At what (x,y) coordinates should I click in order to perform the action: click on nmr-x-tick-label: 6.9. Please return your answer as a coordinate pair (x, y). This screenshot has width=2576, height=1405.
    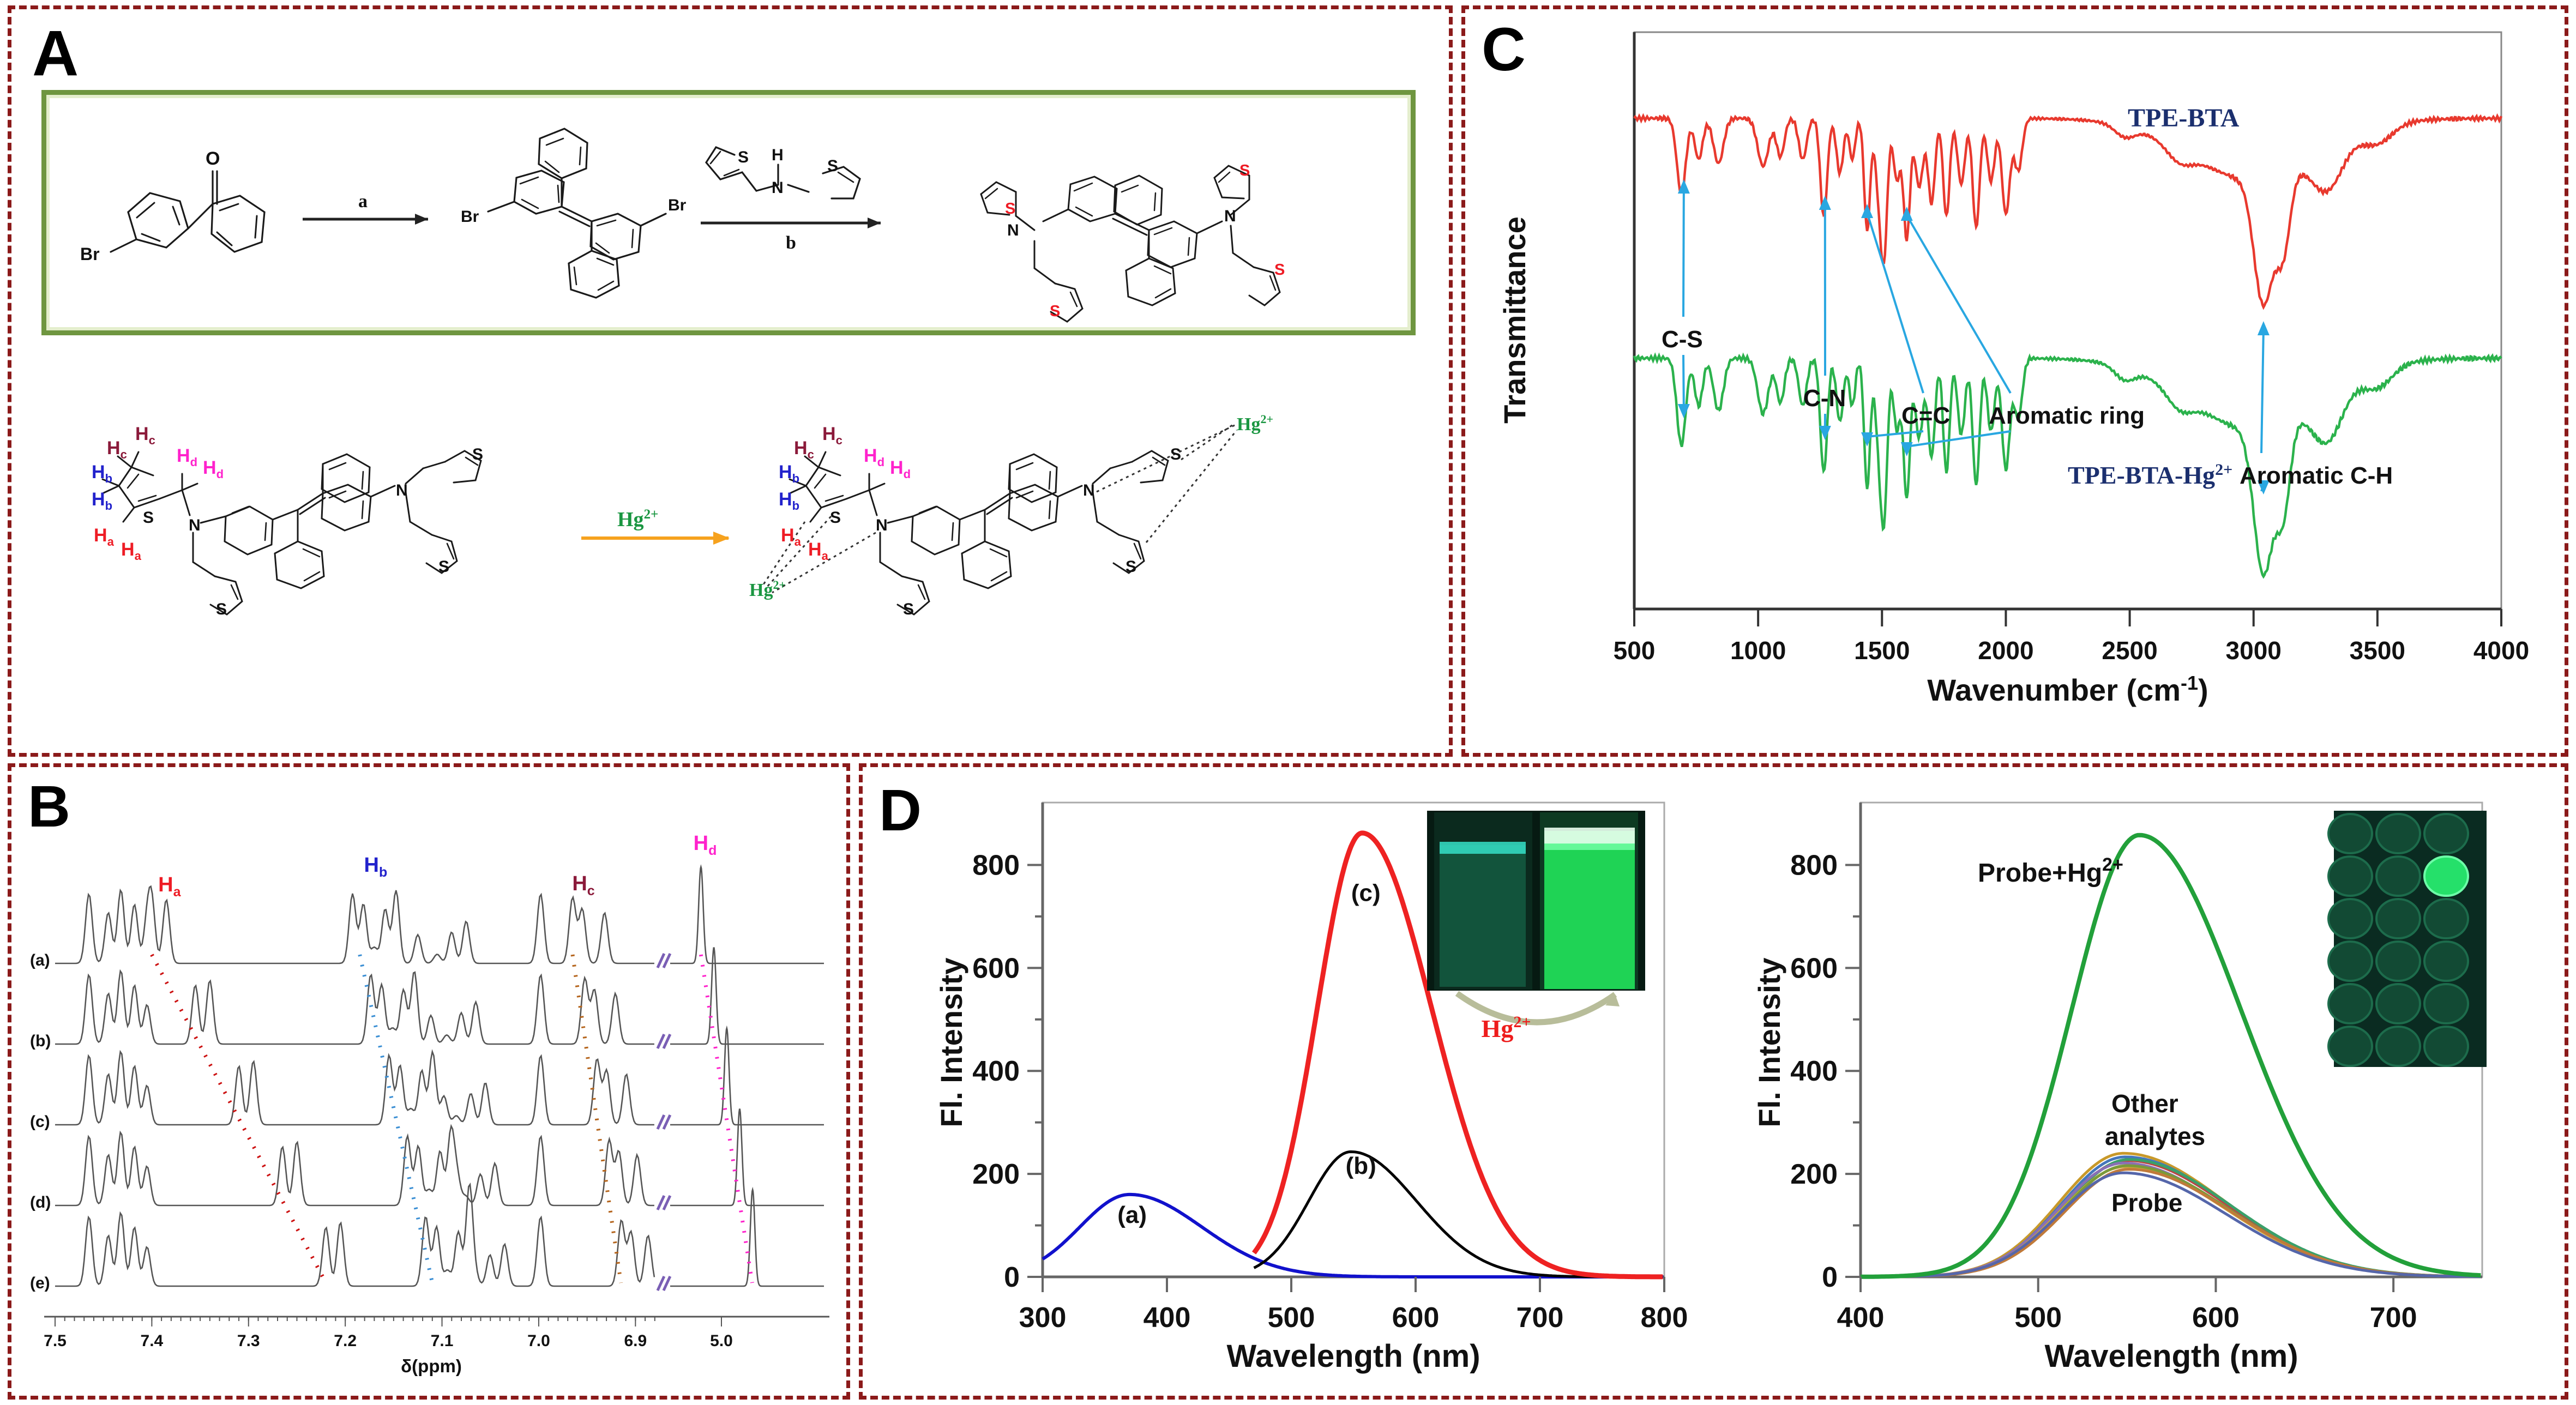
    Looking at the image, I should click on (635, 1341).